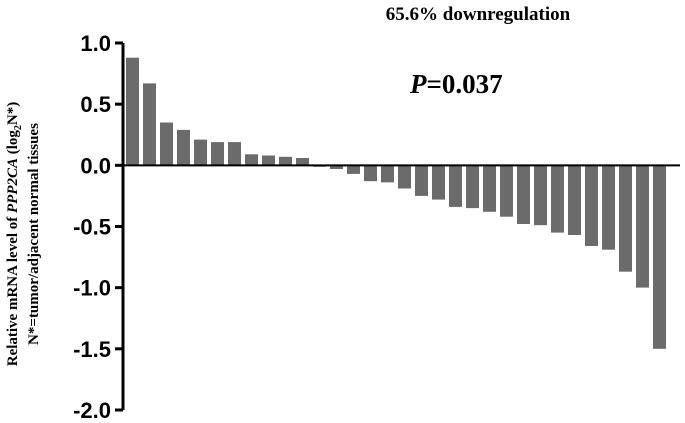 Image resolution: width=685 pixels, height=423 pixels. Describe the element at coordinates (13, 113) in the screenshot. I see `ylabel-suffix: N*)` at that location.